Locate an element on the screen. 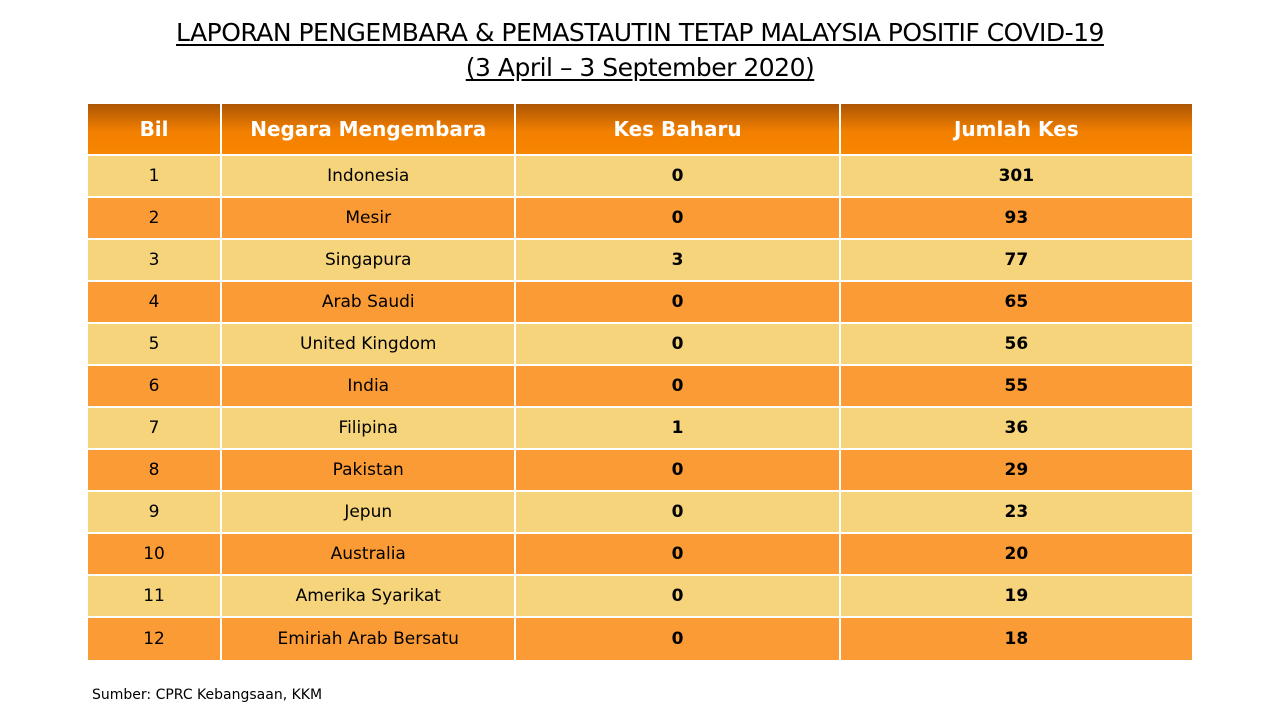  cell-bil: 2 is located at coordinates (155, 218).